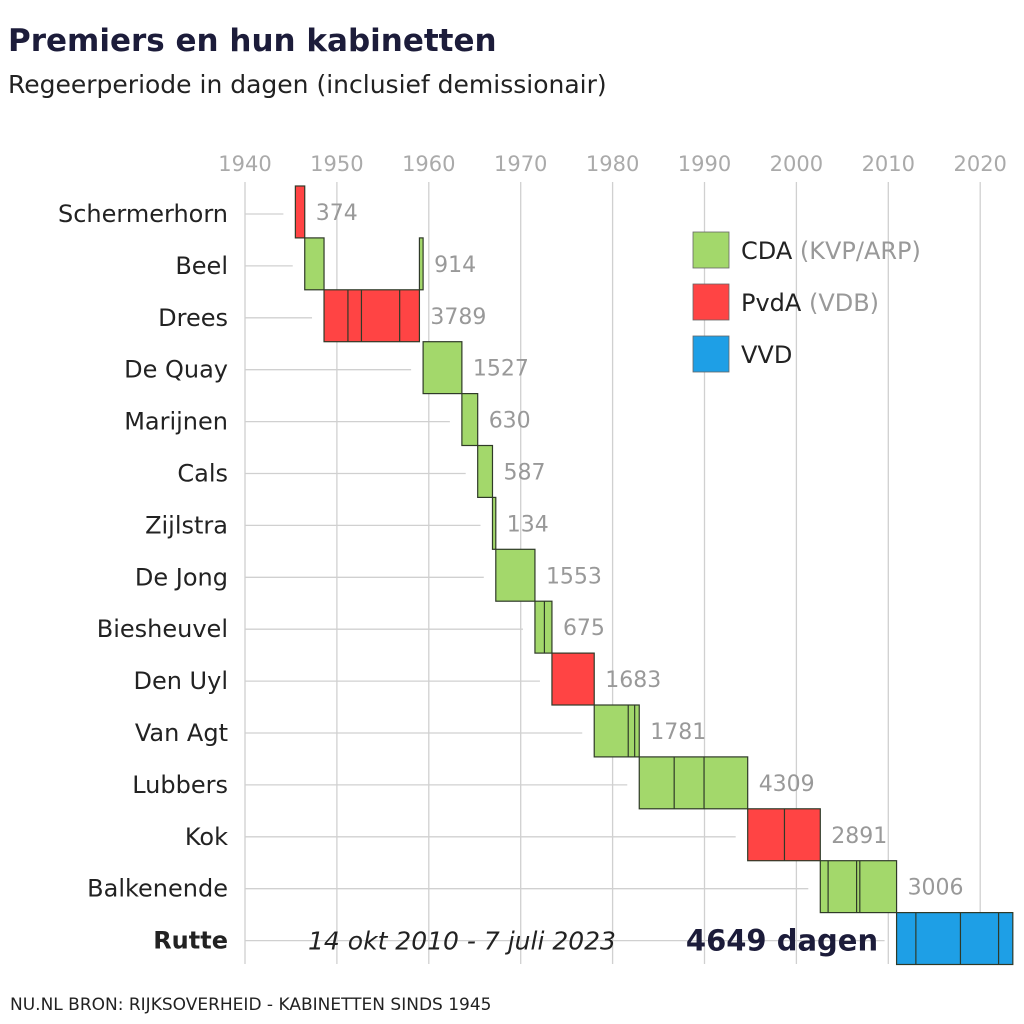  Describe the element at coordinates (782, 941) in the screenshot. I see `days-label: 4649 dagen` at that location.